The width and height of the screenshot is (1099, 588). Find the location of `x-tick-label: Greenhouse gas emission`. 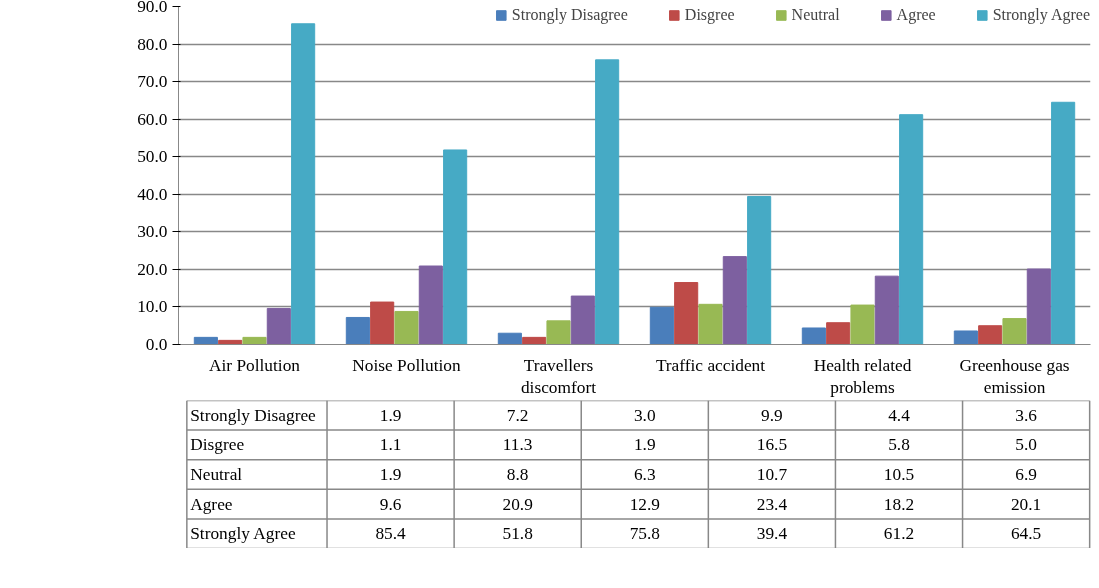

x-tick-label: Greenhouse gas emission is located at coordinates (1014, 376).